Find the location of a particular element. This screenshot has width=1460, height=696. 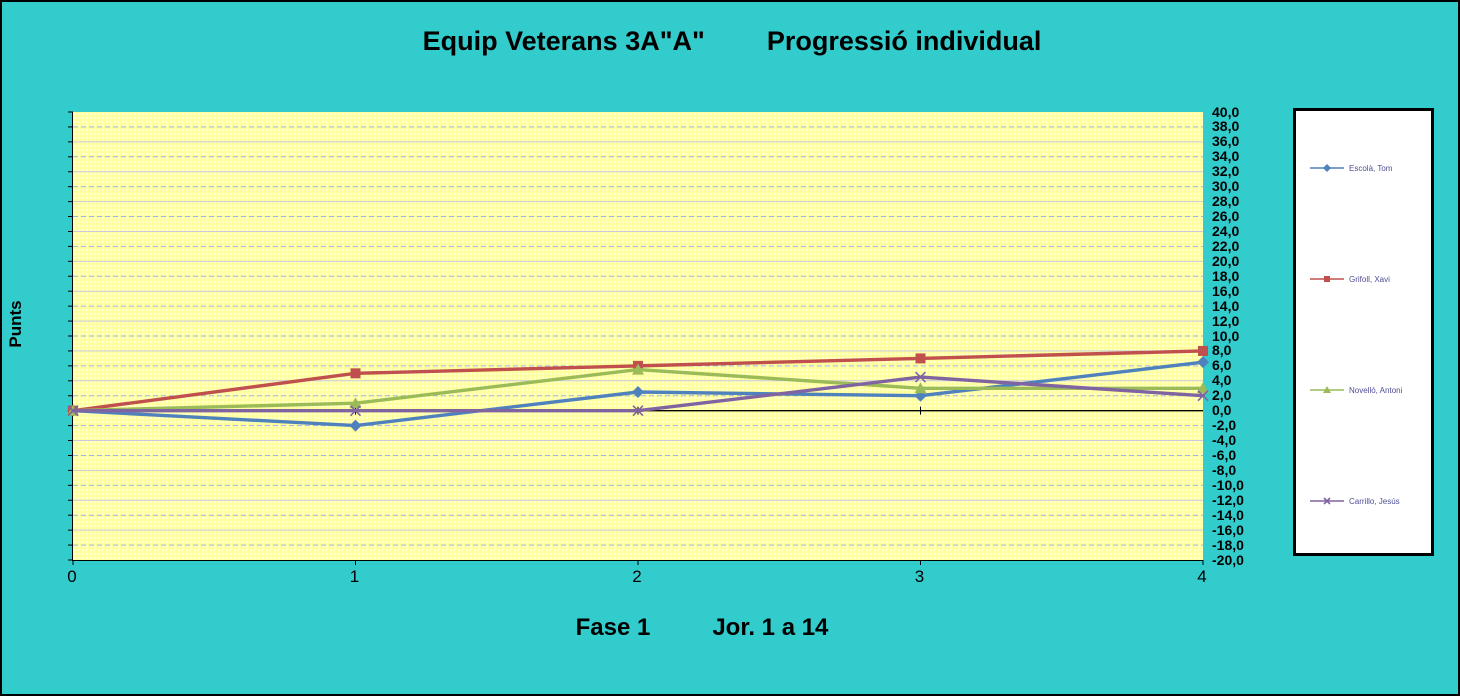

y-axis-title: Punts is located at coordinates (15, 324).